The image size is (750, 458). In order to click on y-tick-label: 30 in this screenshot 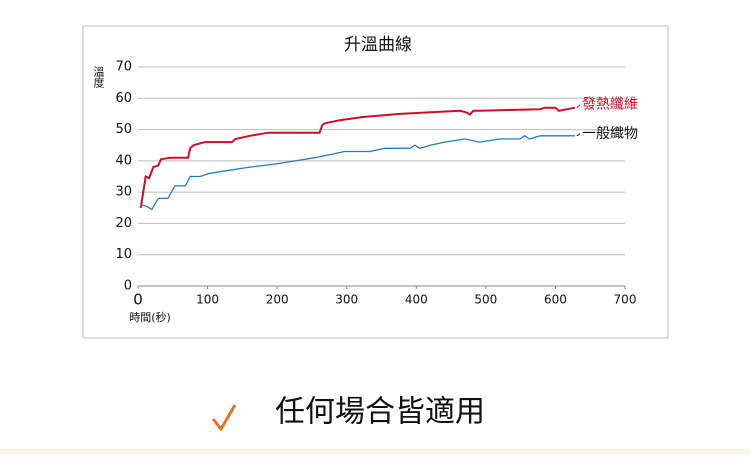, I will do `click(123, 192)`.